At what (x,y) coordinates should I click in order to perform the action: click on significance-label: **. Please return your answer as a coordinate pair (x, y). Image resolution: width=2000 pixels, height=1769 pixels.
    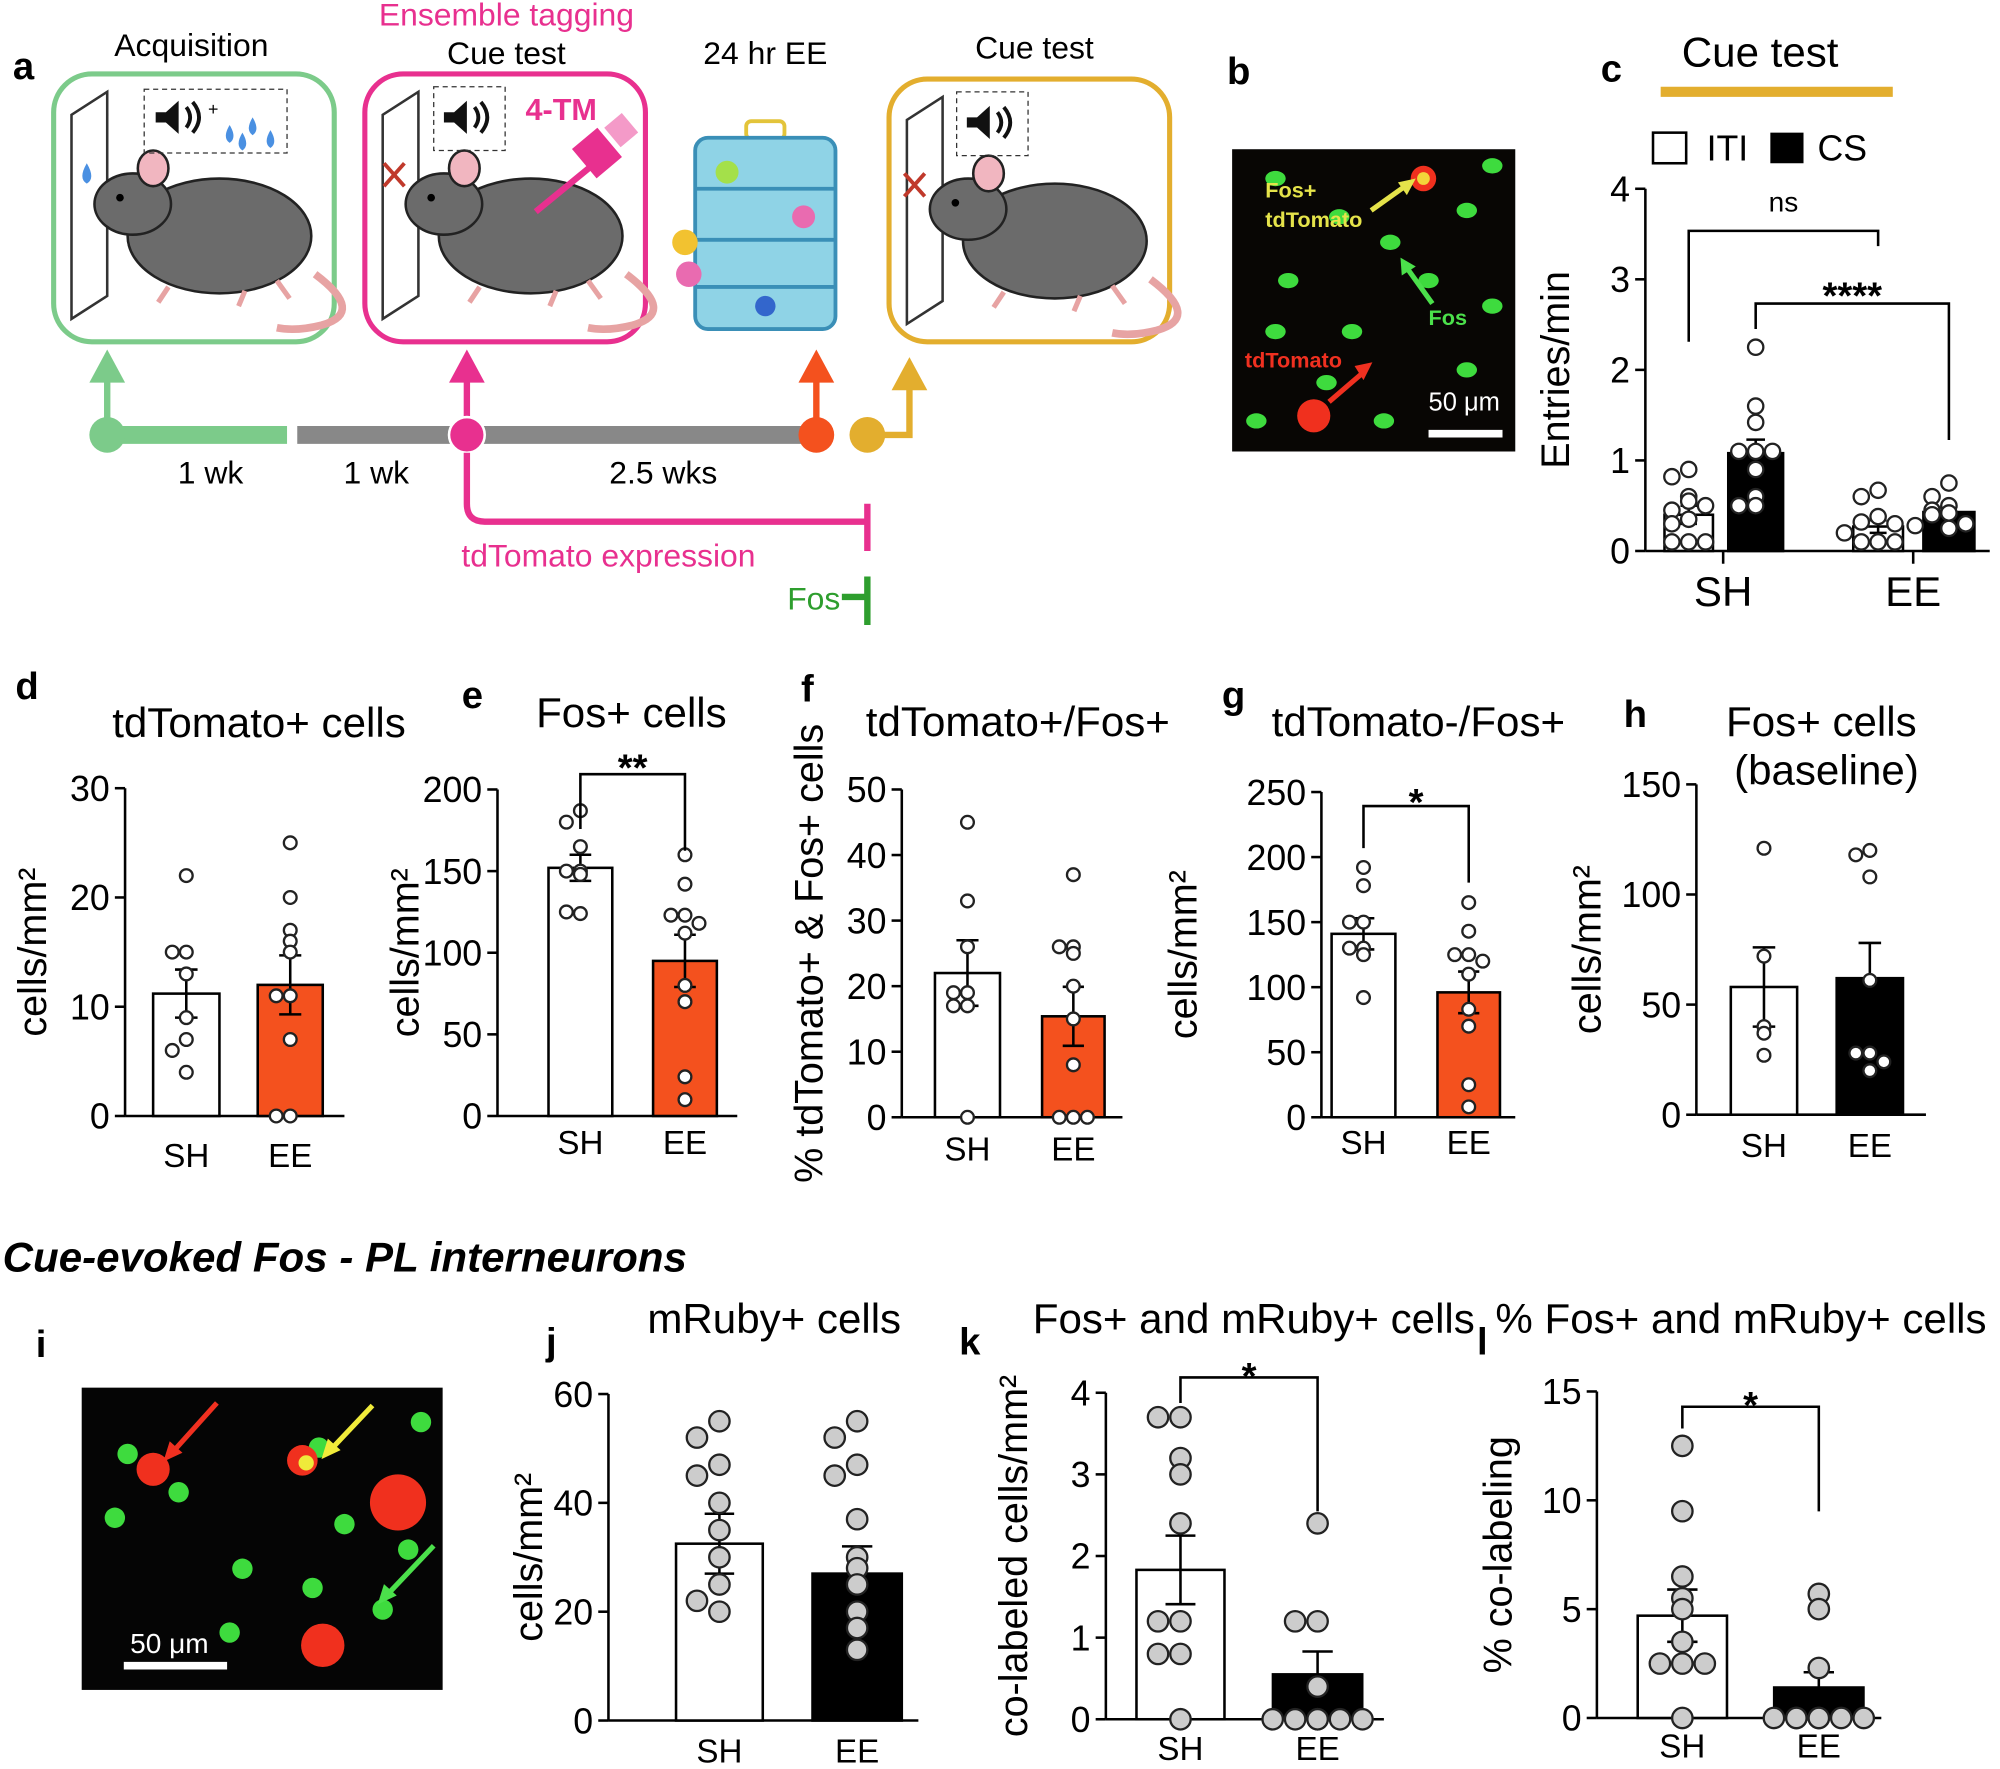
    Looking at the image, I should click on (633, 768).